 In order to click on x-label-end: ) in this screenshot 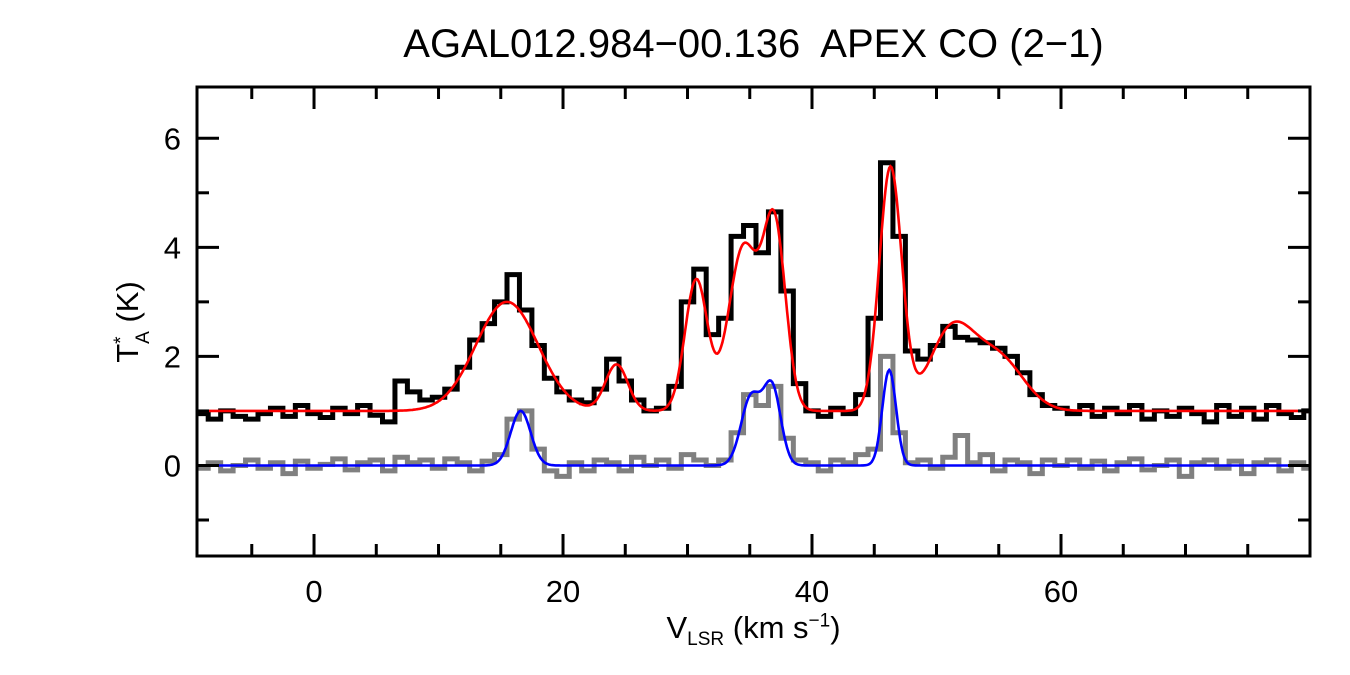, I will do `click(835, 627)`.